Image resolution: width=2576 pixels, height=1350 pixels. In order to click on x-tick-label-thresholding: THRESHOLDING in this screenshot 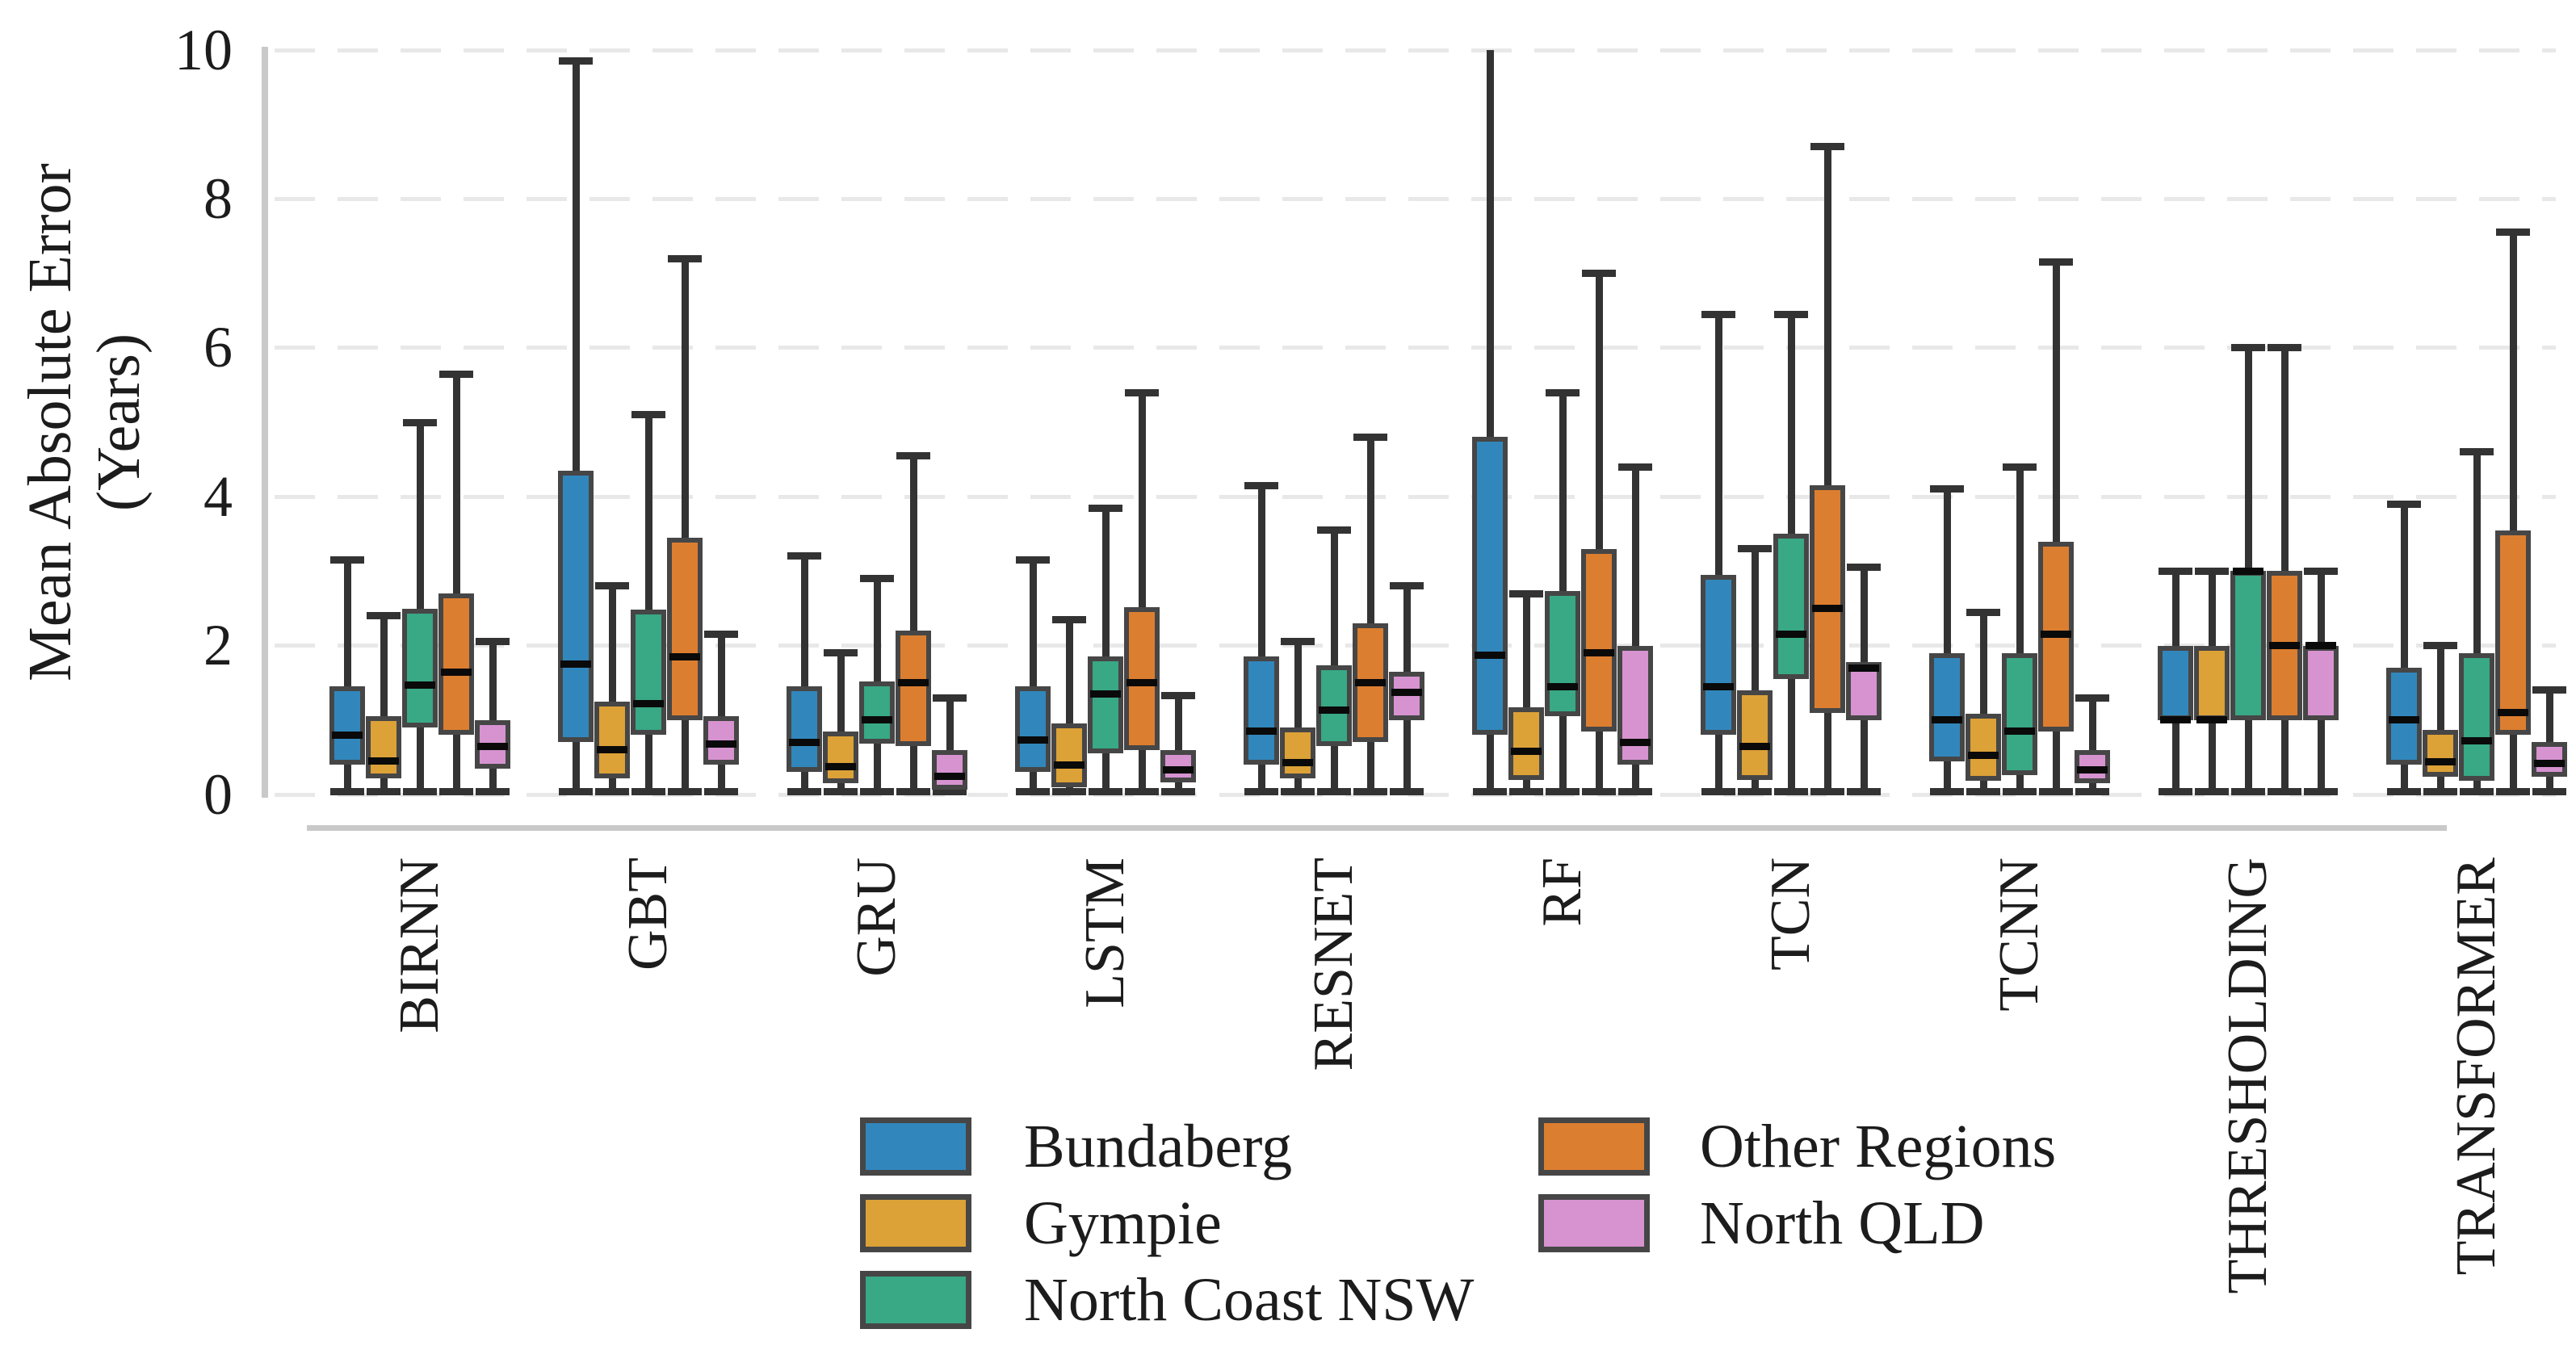, I will do `click(2248, 1075)`.